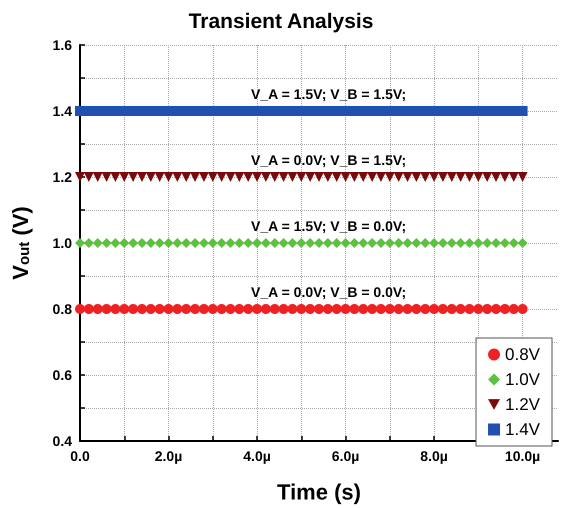 This screenshot has width=562, height=508. What do you see at coordinates (62, 243) in the screenshot?
I see `y-tick-label: 1.0` at bounding box center [62, 243].